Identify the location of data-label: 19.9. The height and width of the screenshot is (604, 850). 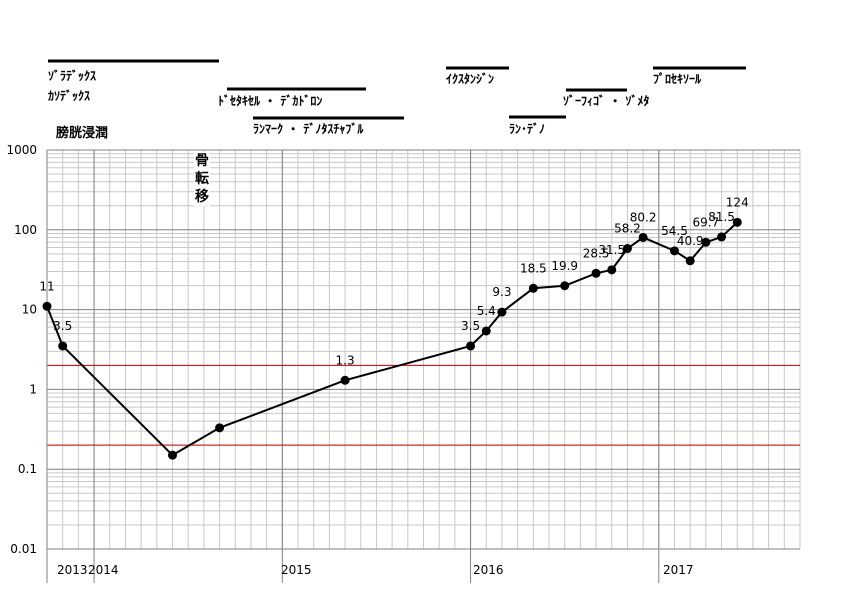
(564, 266).